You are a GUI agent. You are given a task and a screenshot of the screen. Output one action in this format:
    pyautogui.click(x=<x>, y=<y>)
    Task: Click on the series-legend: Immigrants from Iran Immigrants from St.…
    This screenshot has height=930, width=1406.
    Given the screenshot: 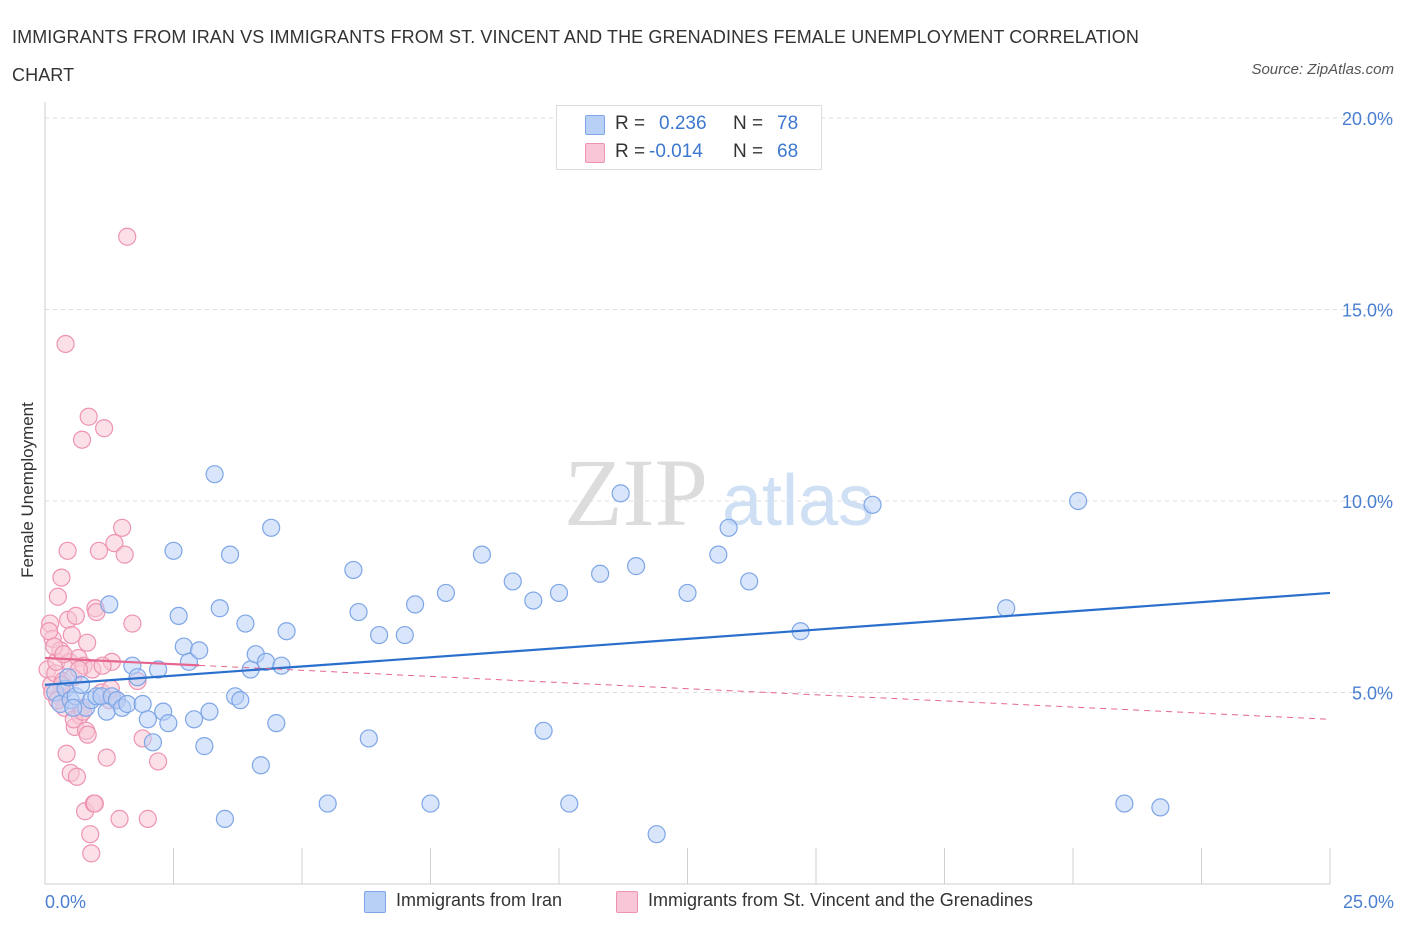 What is the action you would take?
    pyautogui.click(x=703, y=903)
    